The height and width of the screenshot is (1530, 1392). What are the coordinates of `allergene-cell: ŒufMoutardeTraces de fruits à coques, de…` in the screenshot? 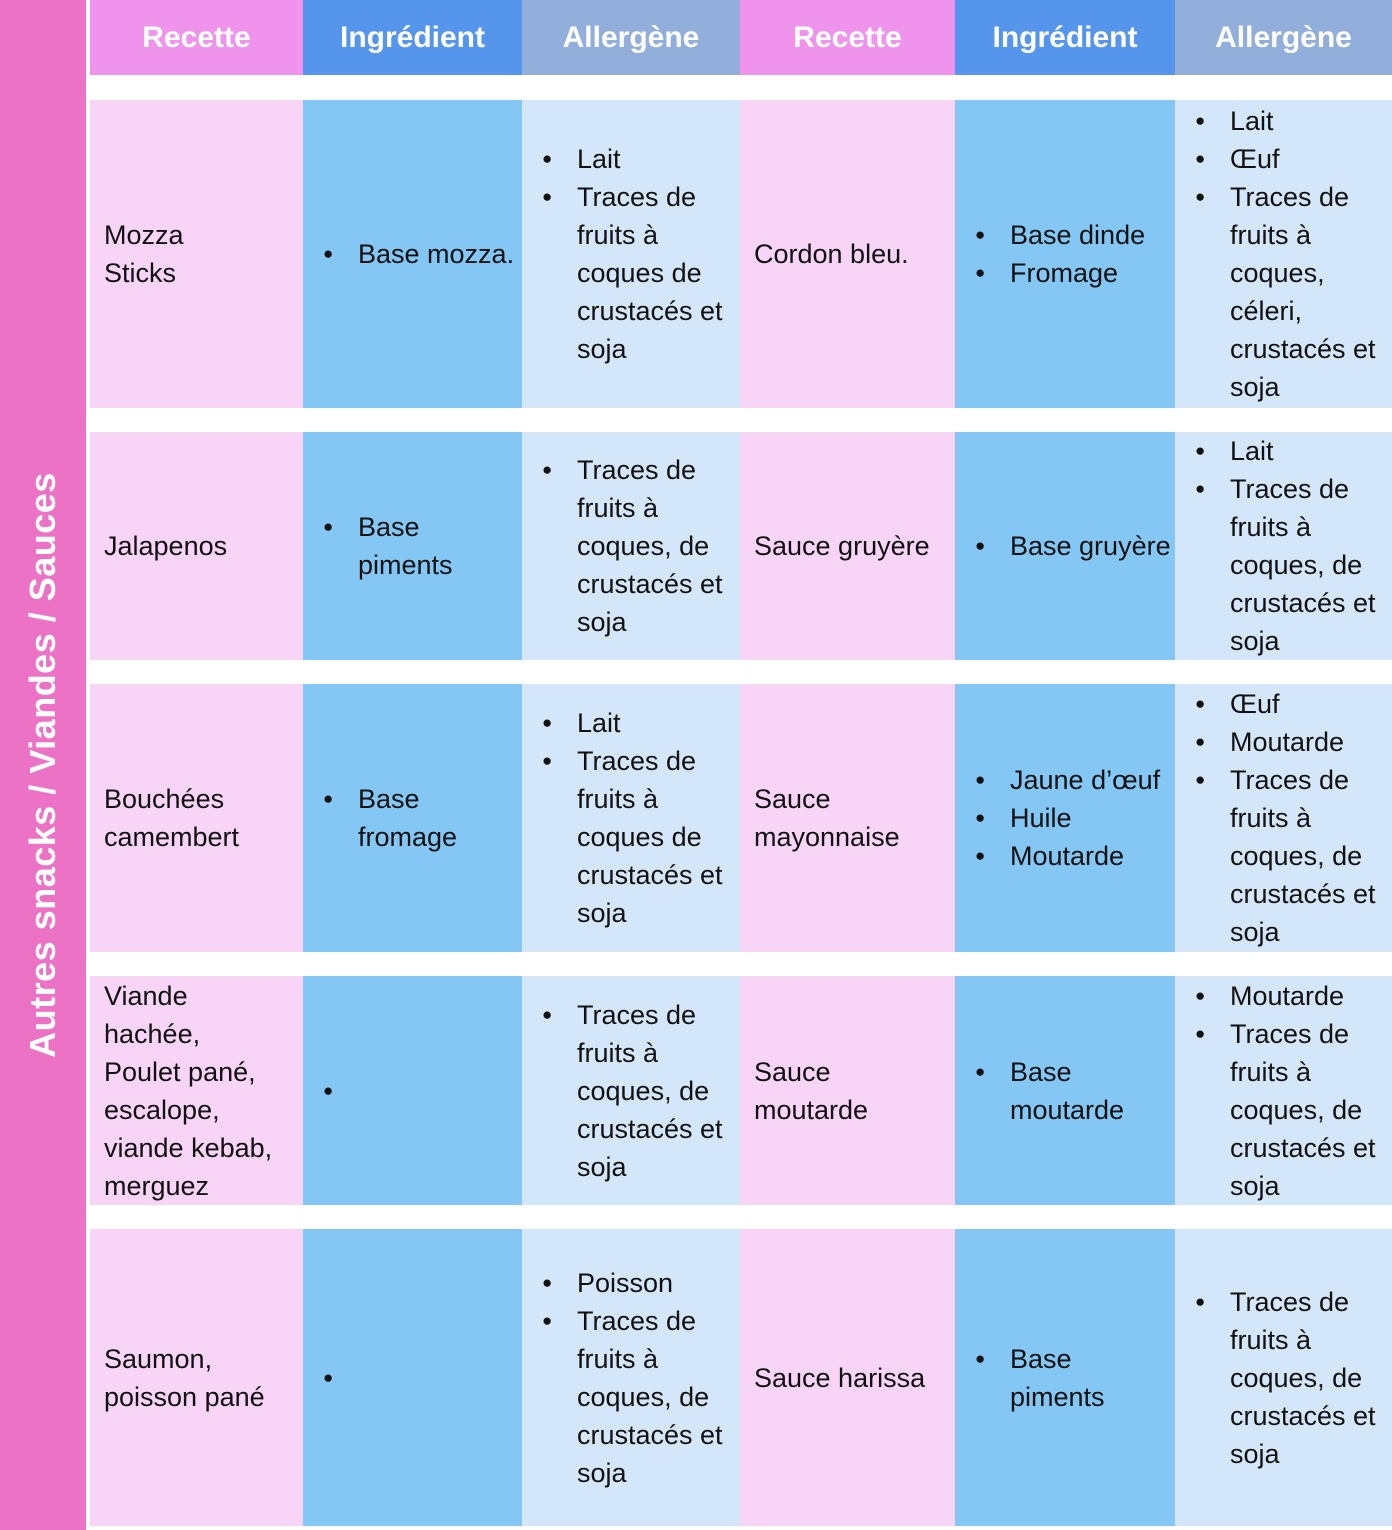 It's located at (1283, 818).